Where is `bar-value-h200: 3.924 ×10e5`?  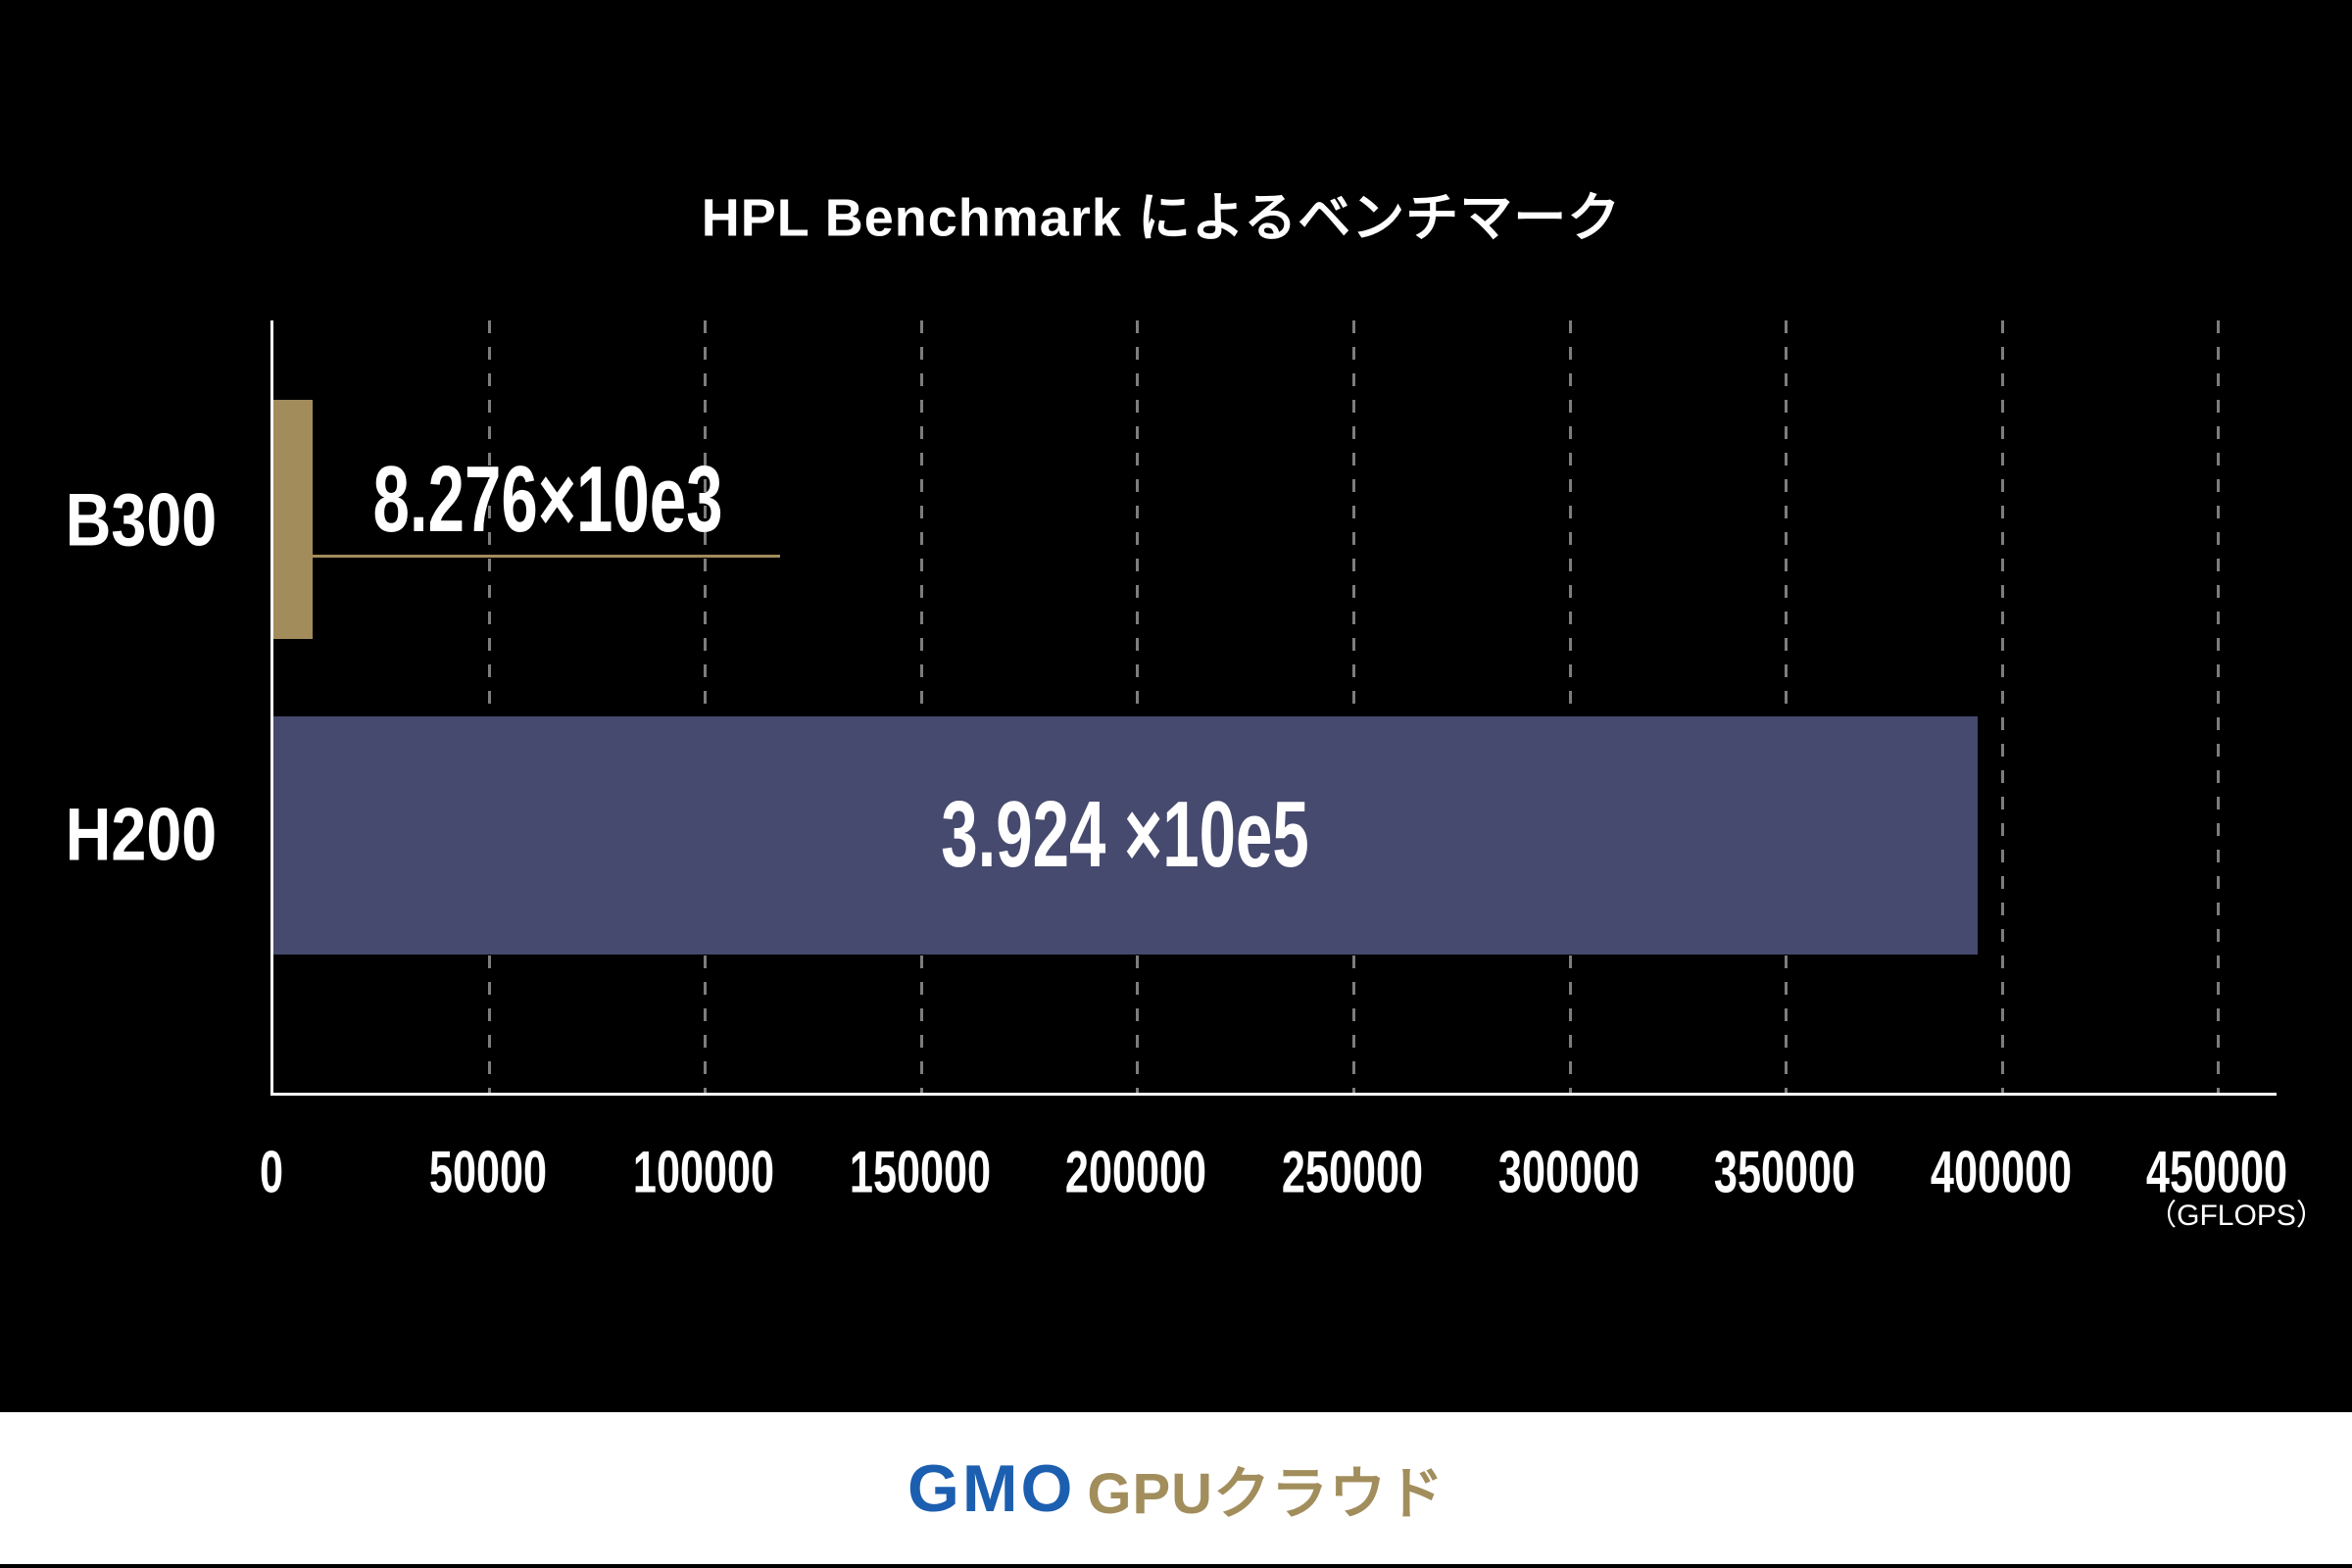
bar-value-h200: 3.924 ×10e5 is located at coordinates (1125, 835).